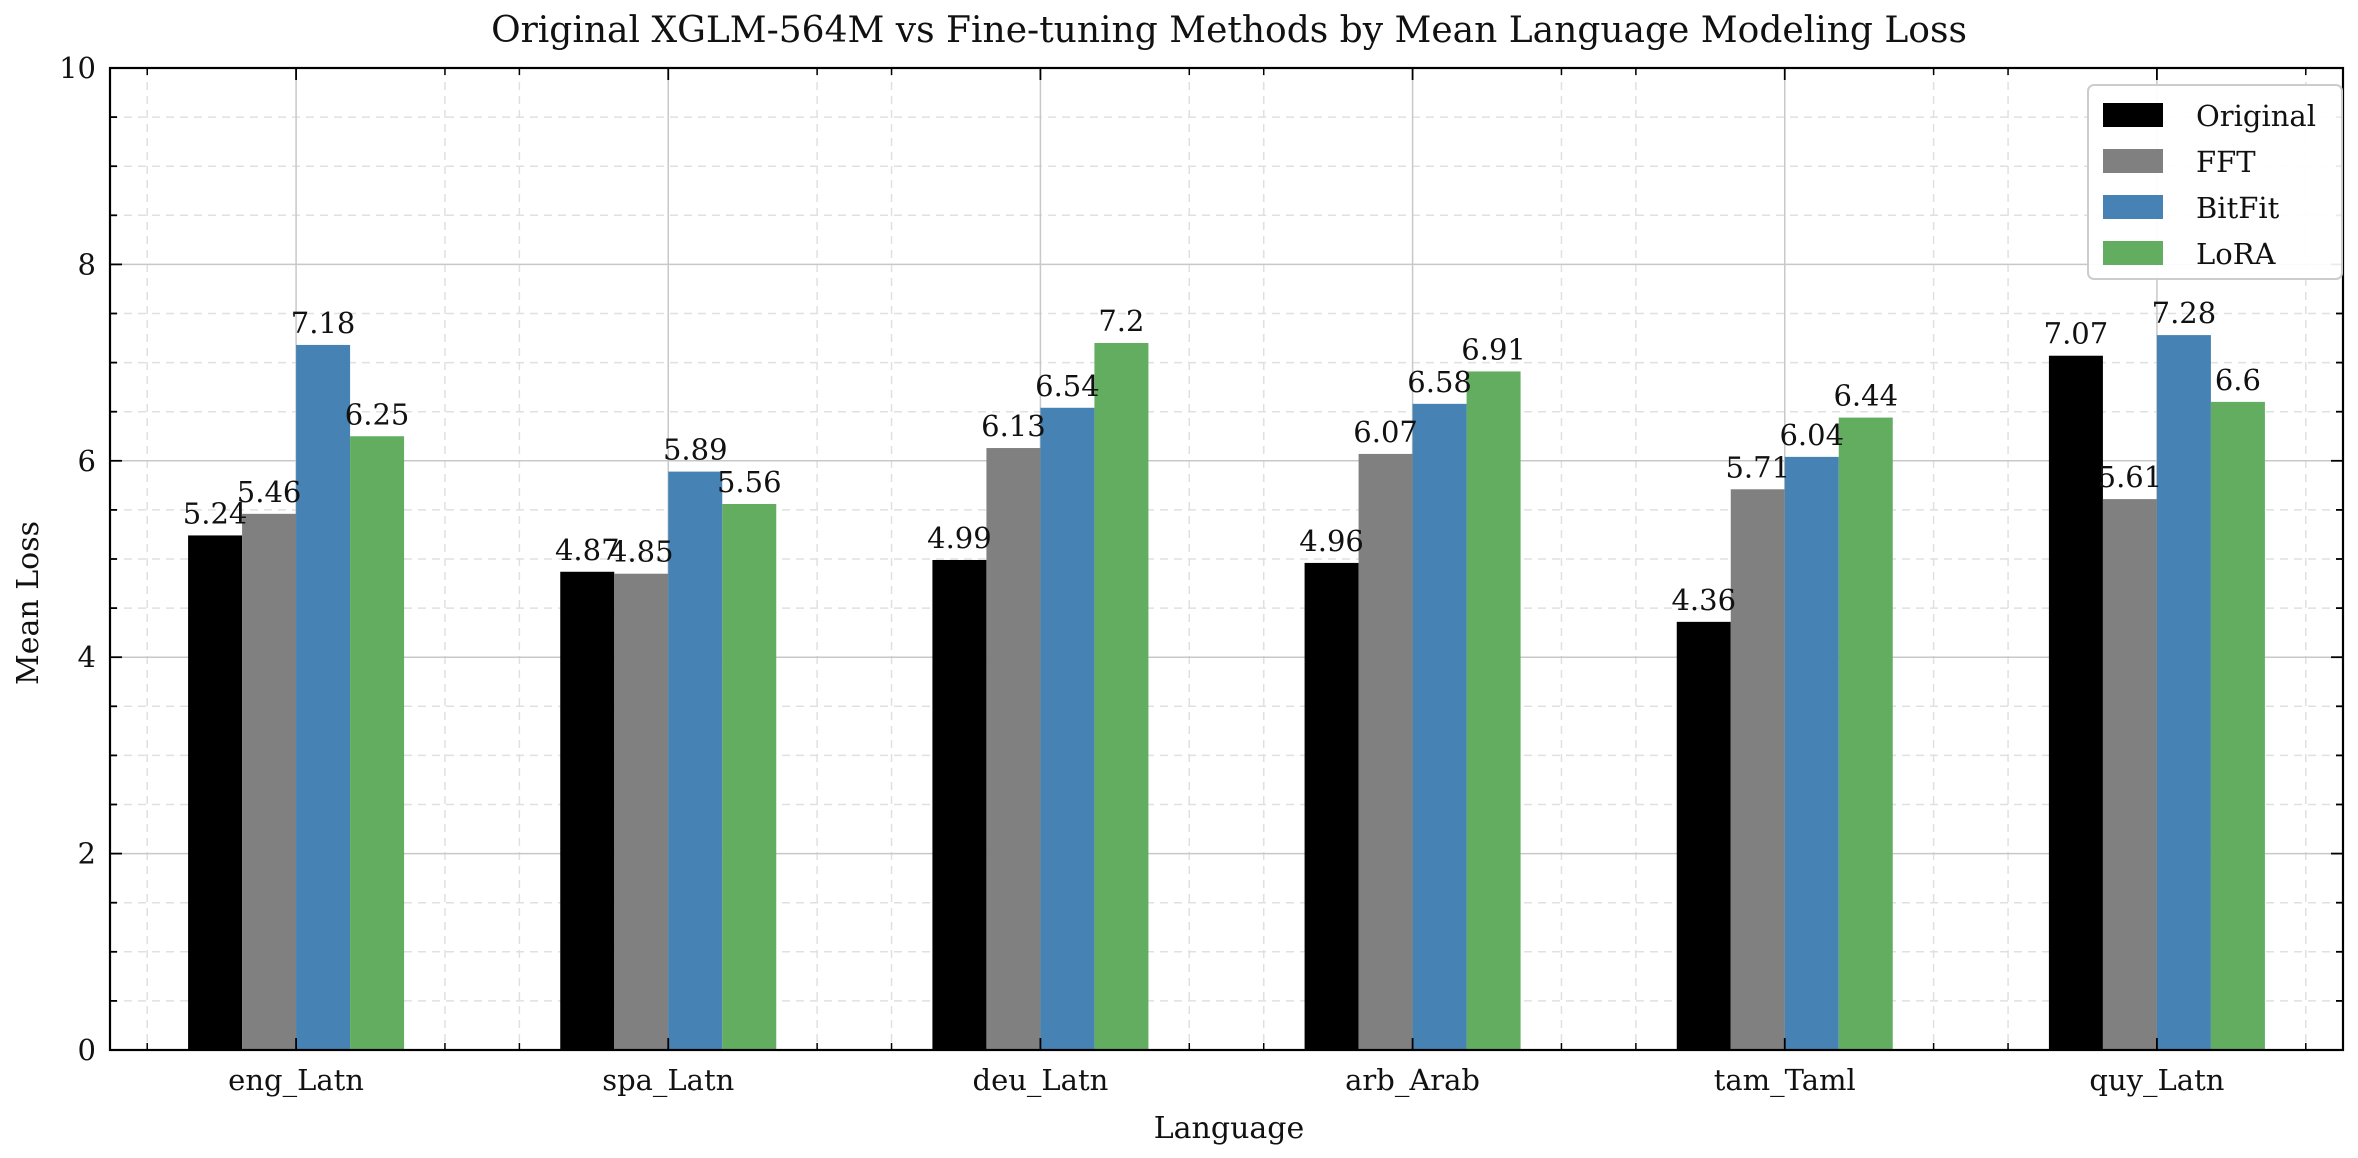 This screenshot has height=1158, width=2358. I want to click on x-tick-label: quy_Latn, so click(2156, 1080).